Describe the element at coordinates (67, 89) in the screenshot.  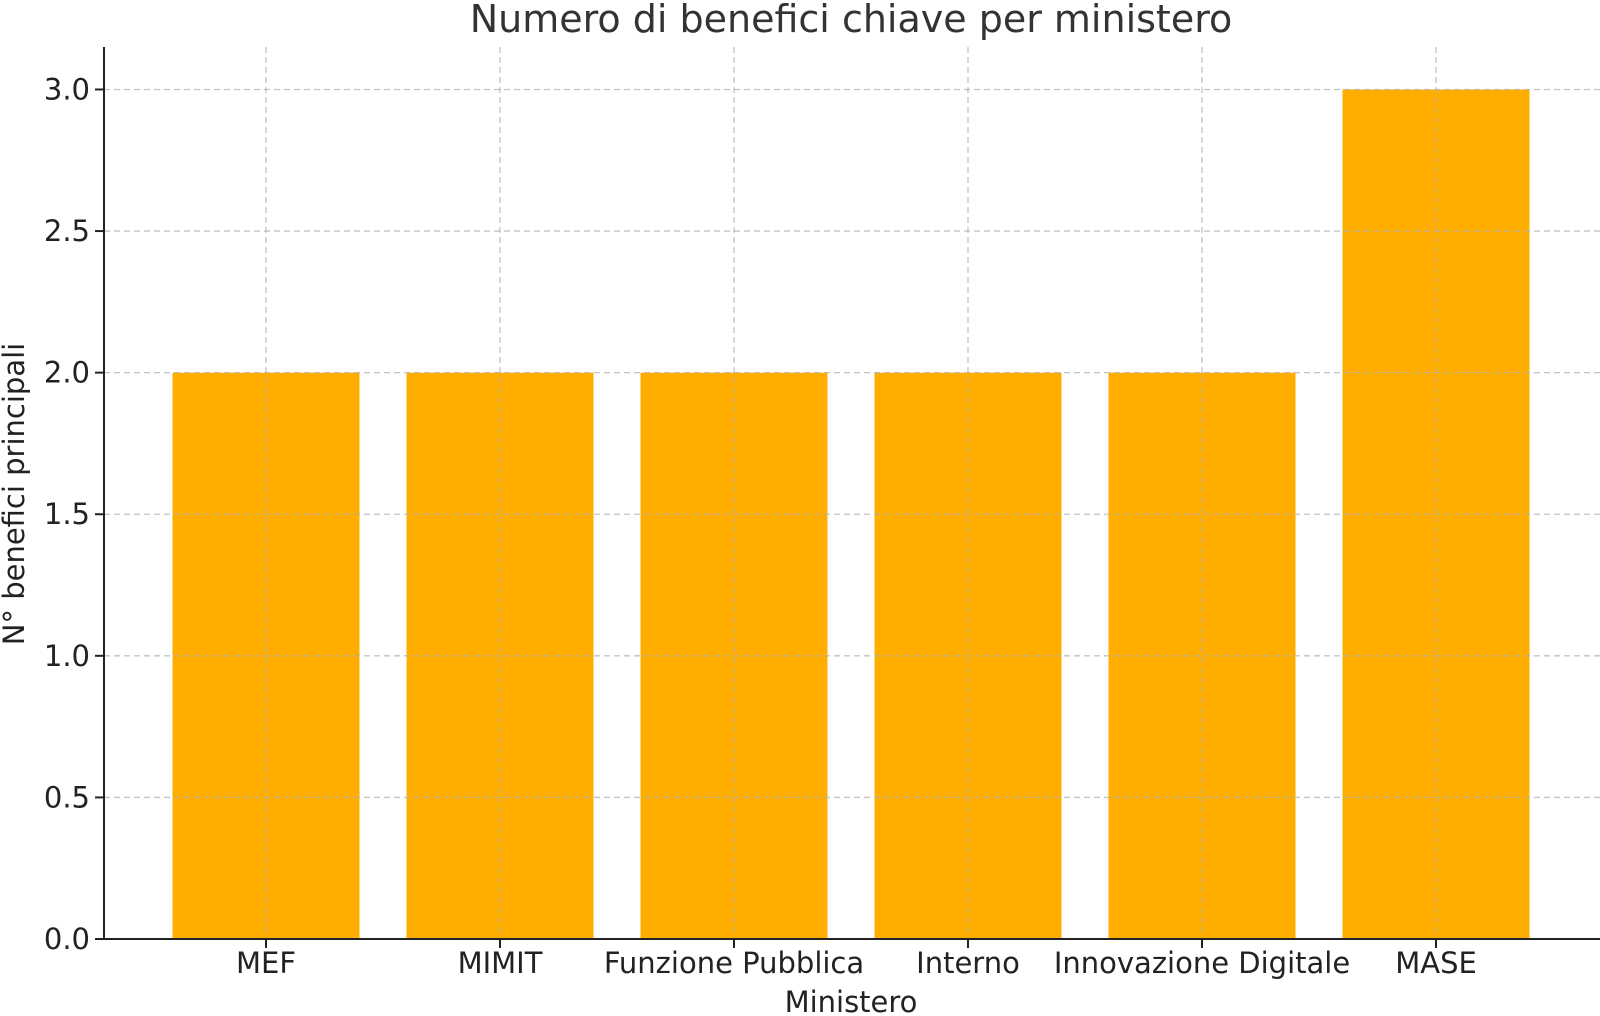
I see `y-tick-label: 3.0` at that location.